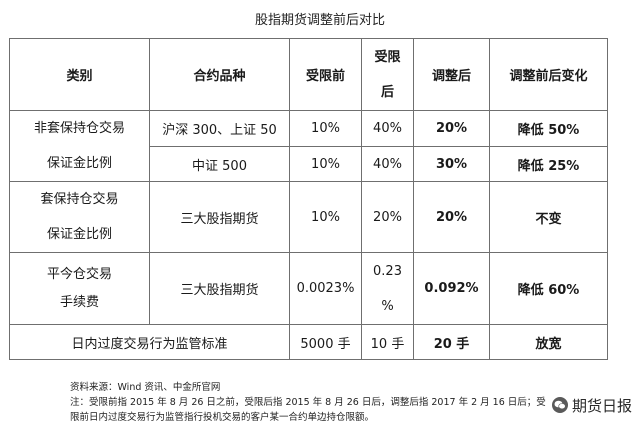 The image size is (640, 440). What do you see at coordinates (219, 128) in the screenshot?
I see `row1a-contract: 沪深 300、上证 50` at bounding box center [219, 128].